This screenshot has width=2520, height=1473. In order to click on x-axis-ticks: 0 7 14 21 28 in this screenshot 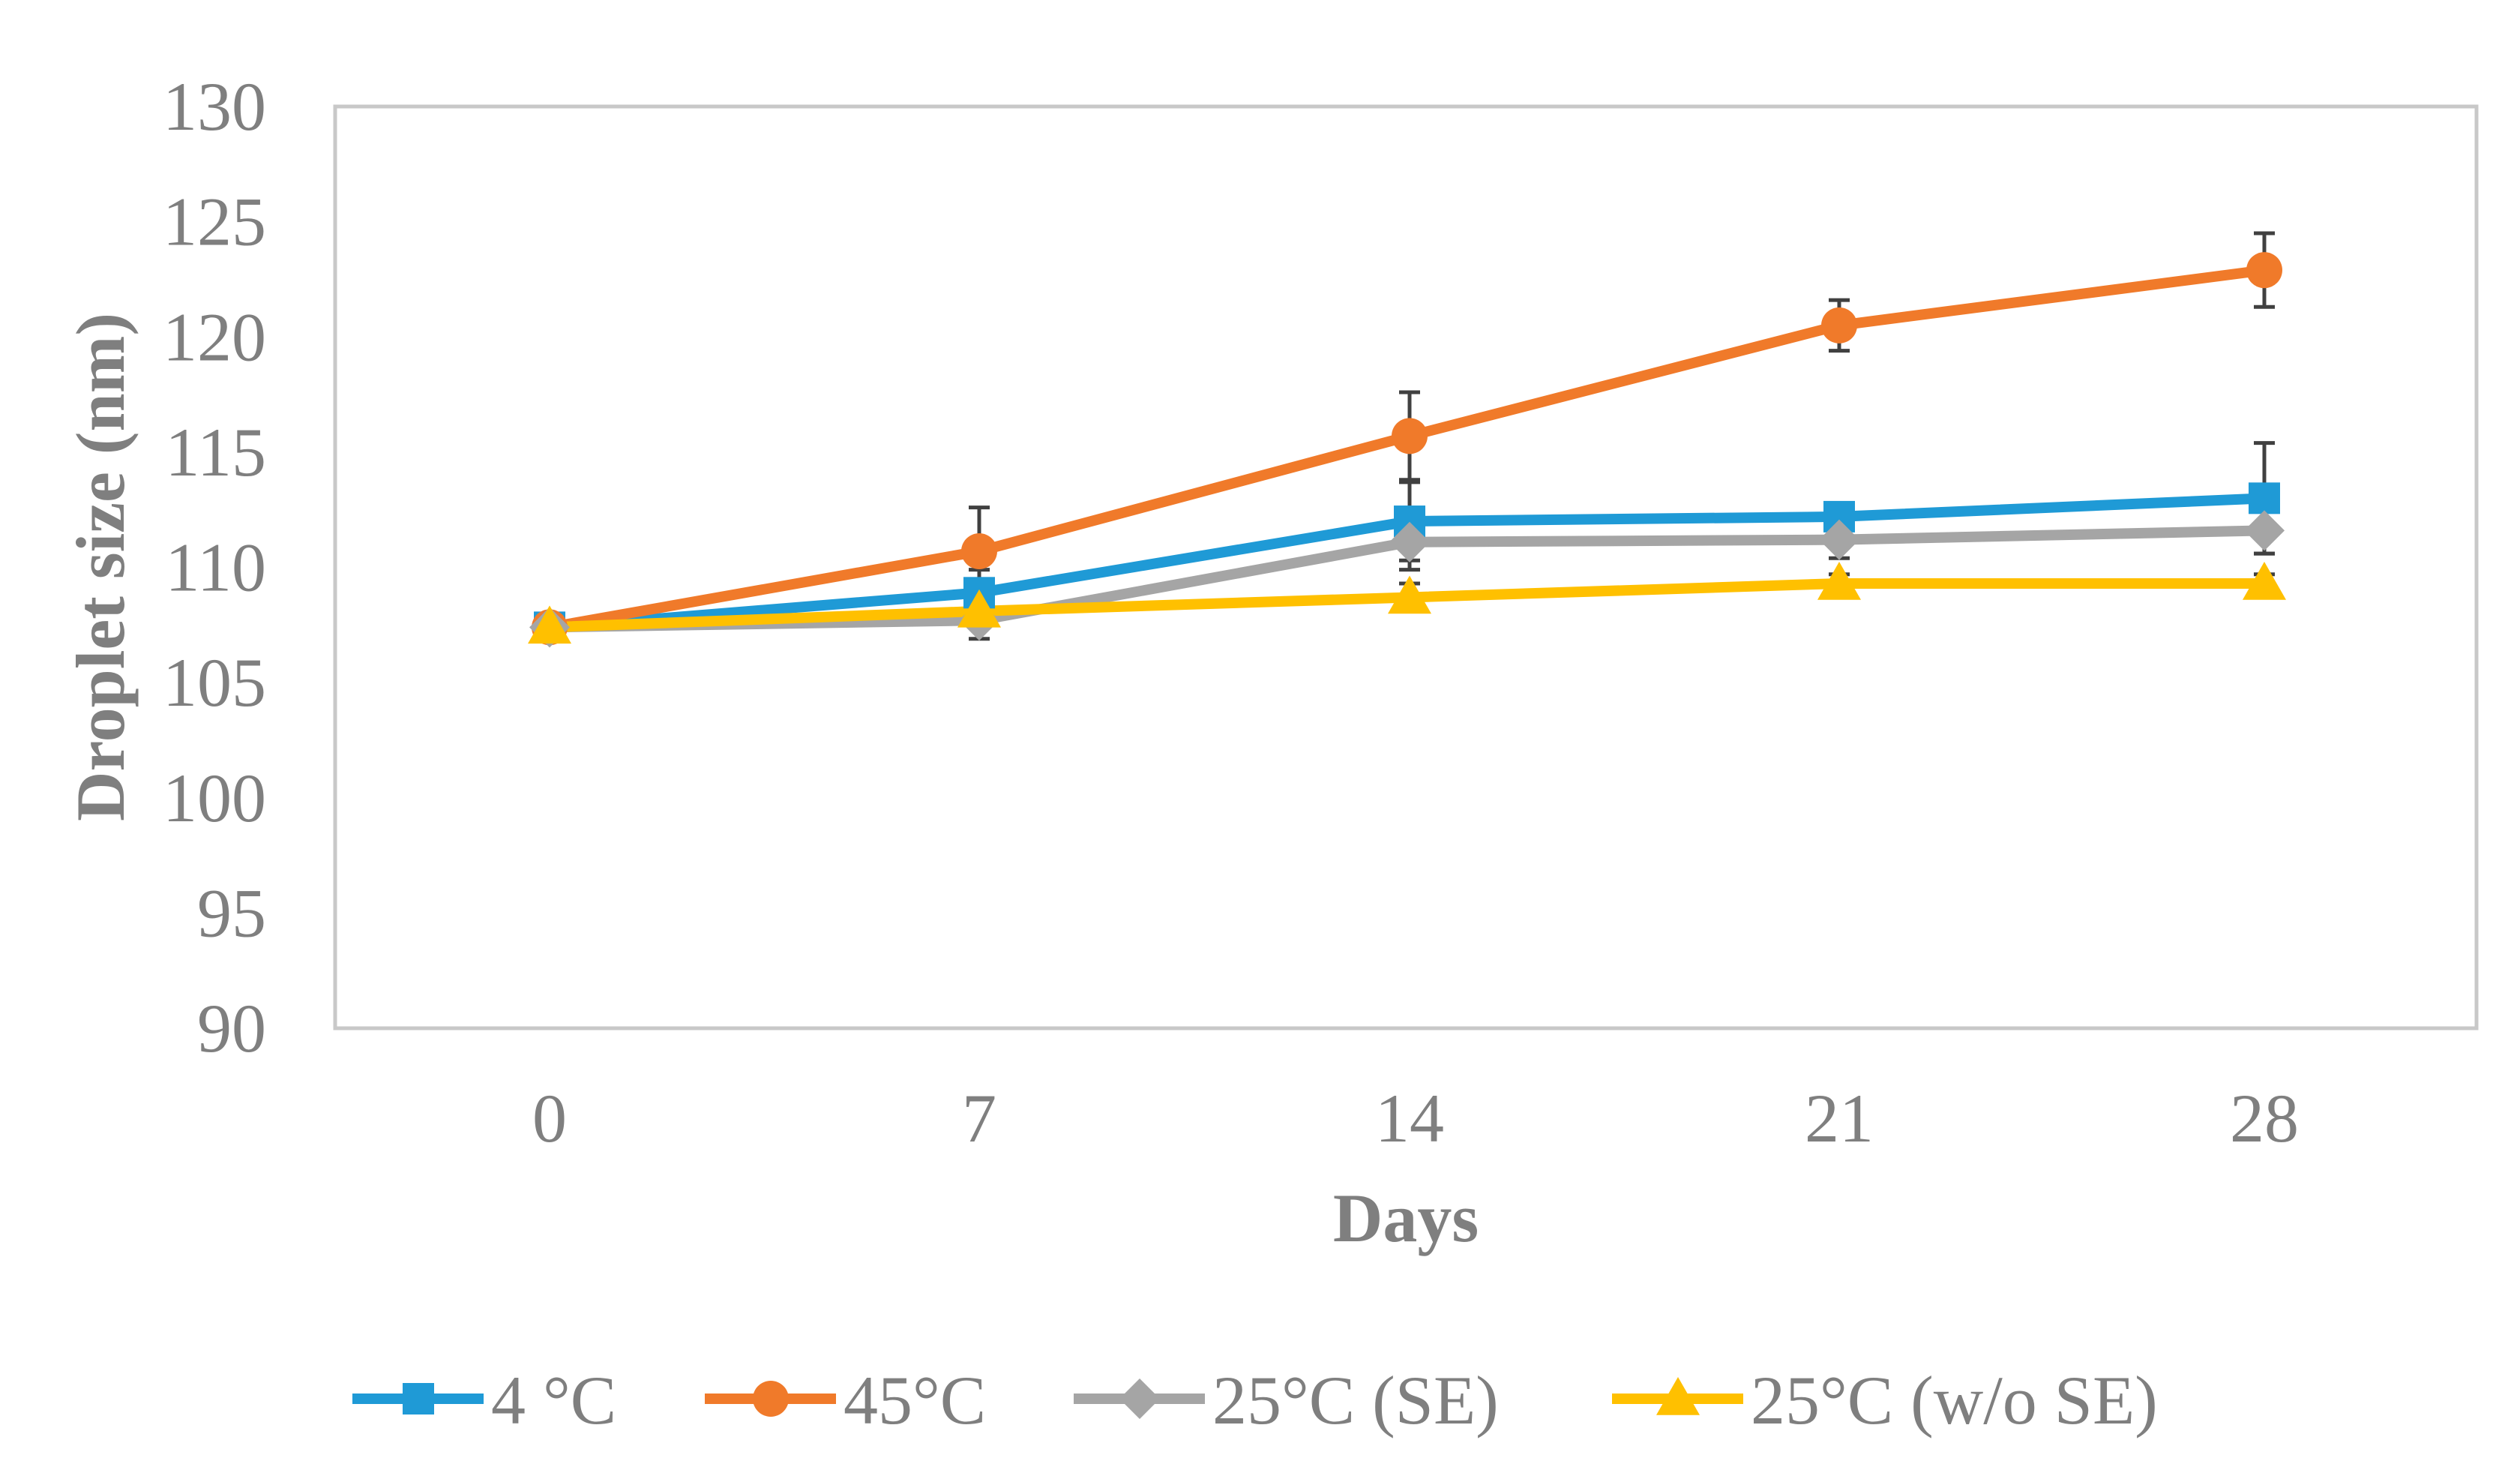, I will do `click(1415, 1118)`.